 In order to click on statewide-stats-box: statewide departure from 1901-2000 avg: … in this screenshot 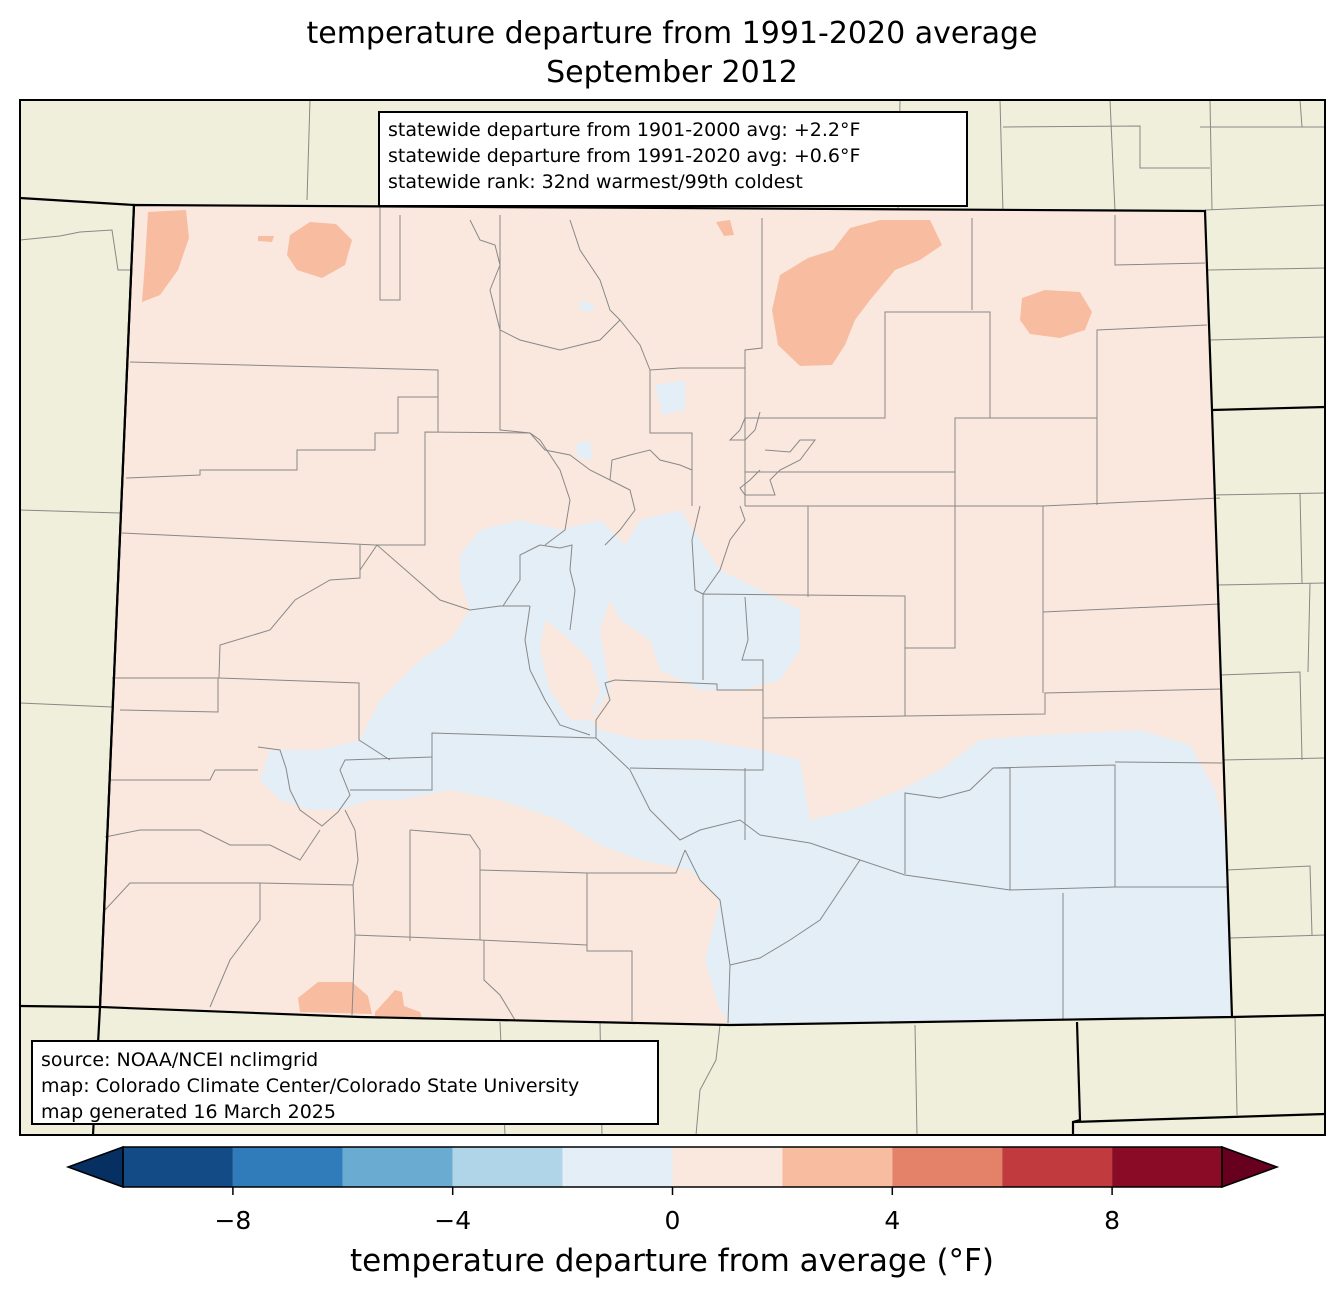, I will do `click(673, 159)`.